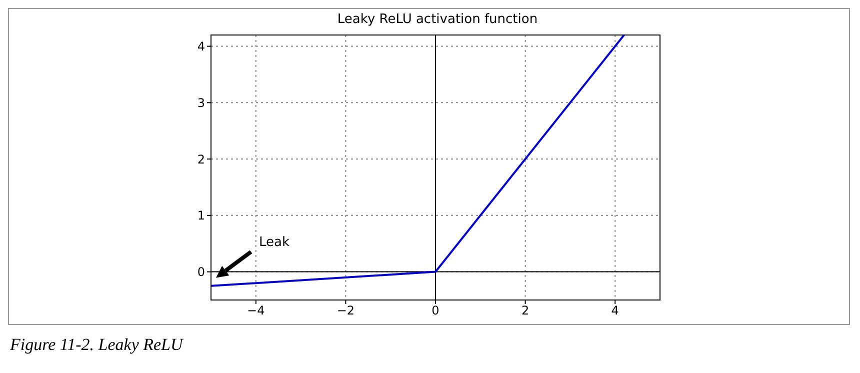 This screenshot has height=373, width=860. Describe the element at coordinates (274, 242) in the screenshot. I see `annotation: Leak` at that location.